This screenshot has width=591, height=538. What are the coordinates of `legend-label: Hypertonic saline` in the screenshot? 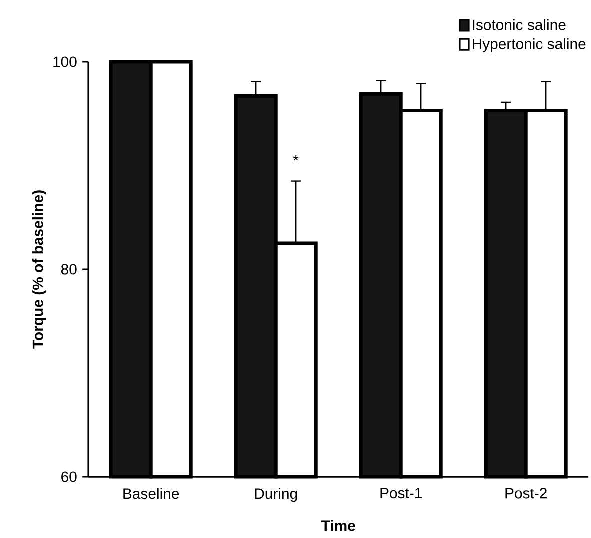 It's located at (529, 45).